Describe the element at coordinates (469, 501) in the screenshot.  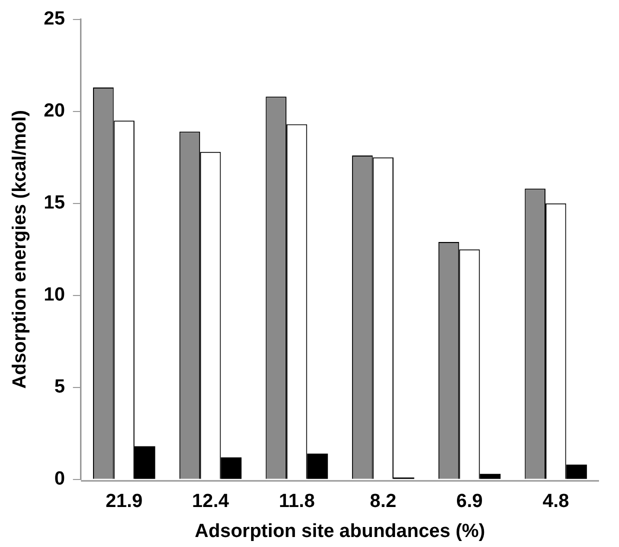
I see `x-tick-label: 6.9` at that location.